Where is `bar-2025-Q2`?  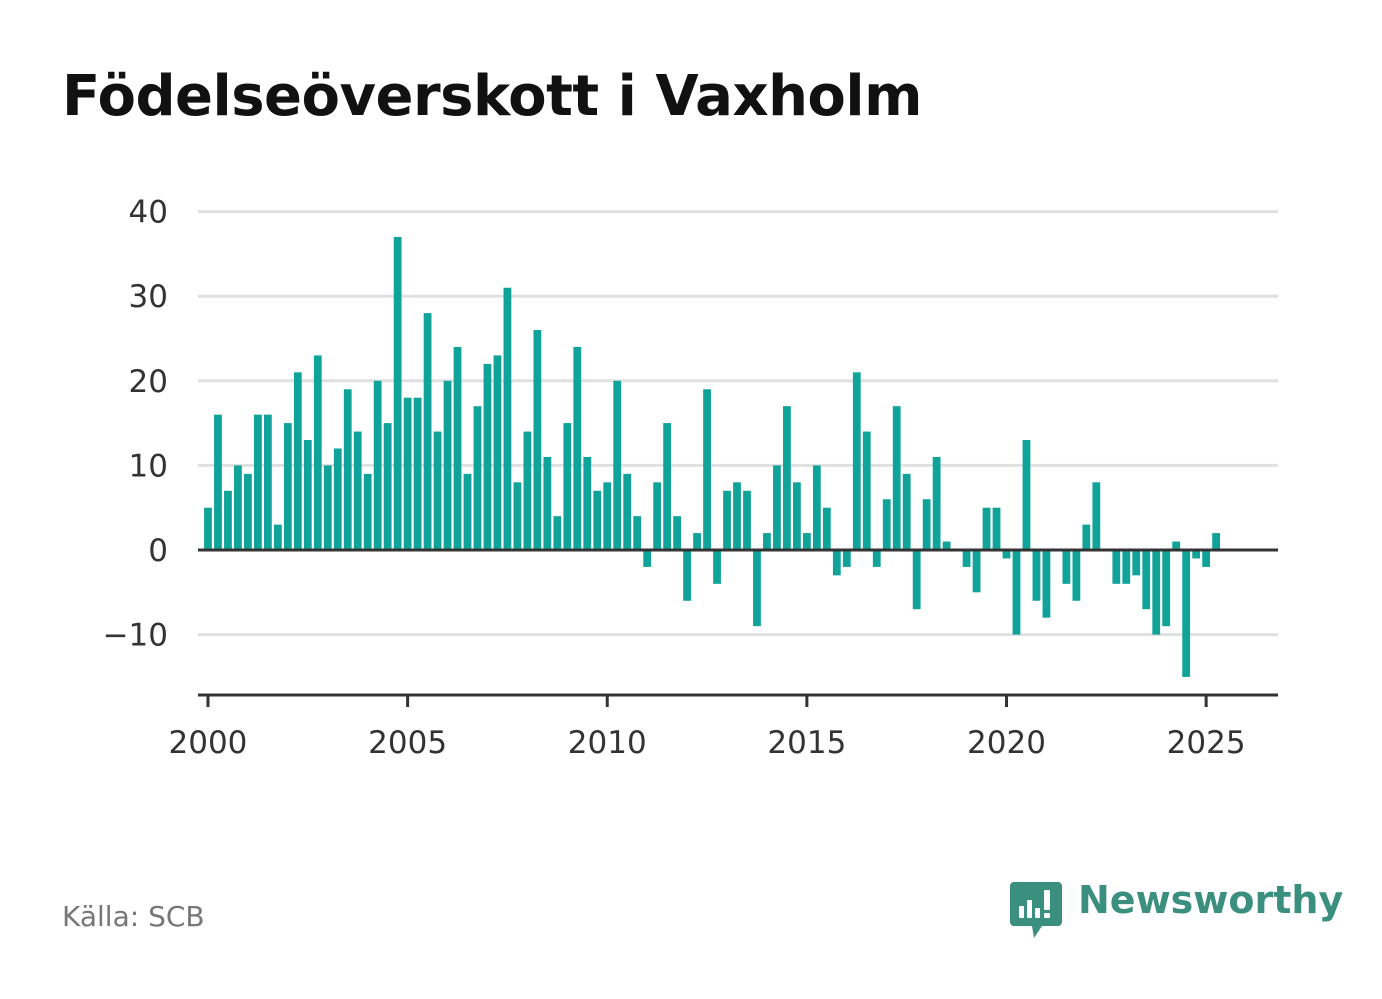
bar-2025-Q2 is located at coordinates (1216, 541).